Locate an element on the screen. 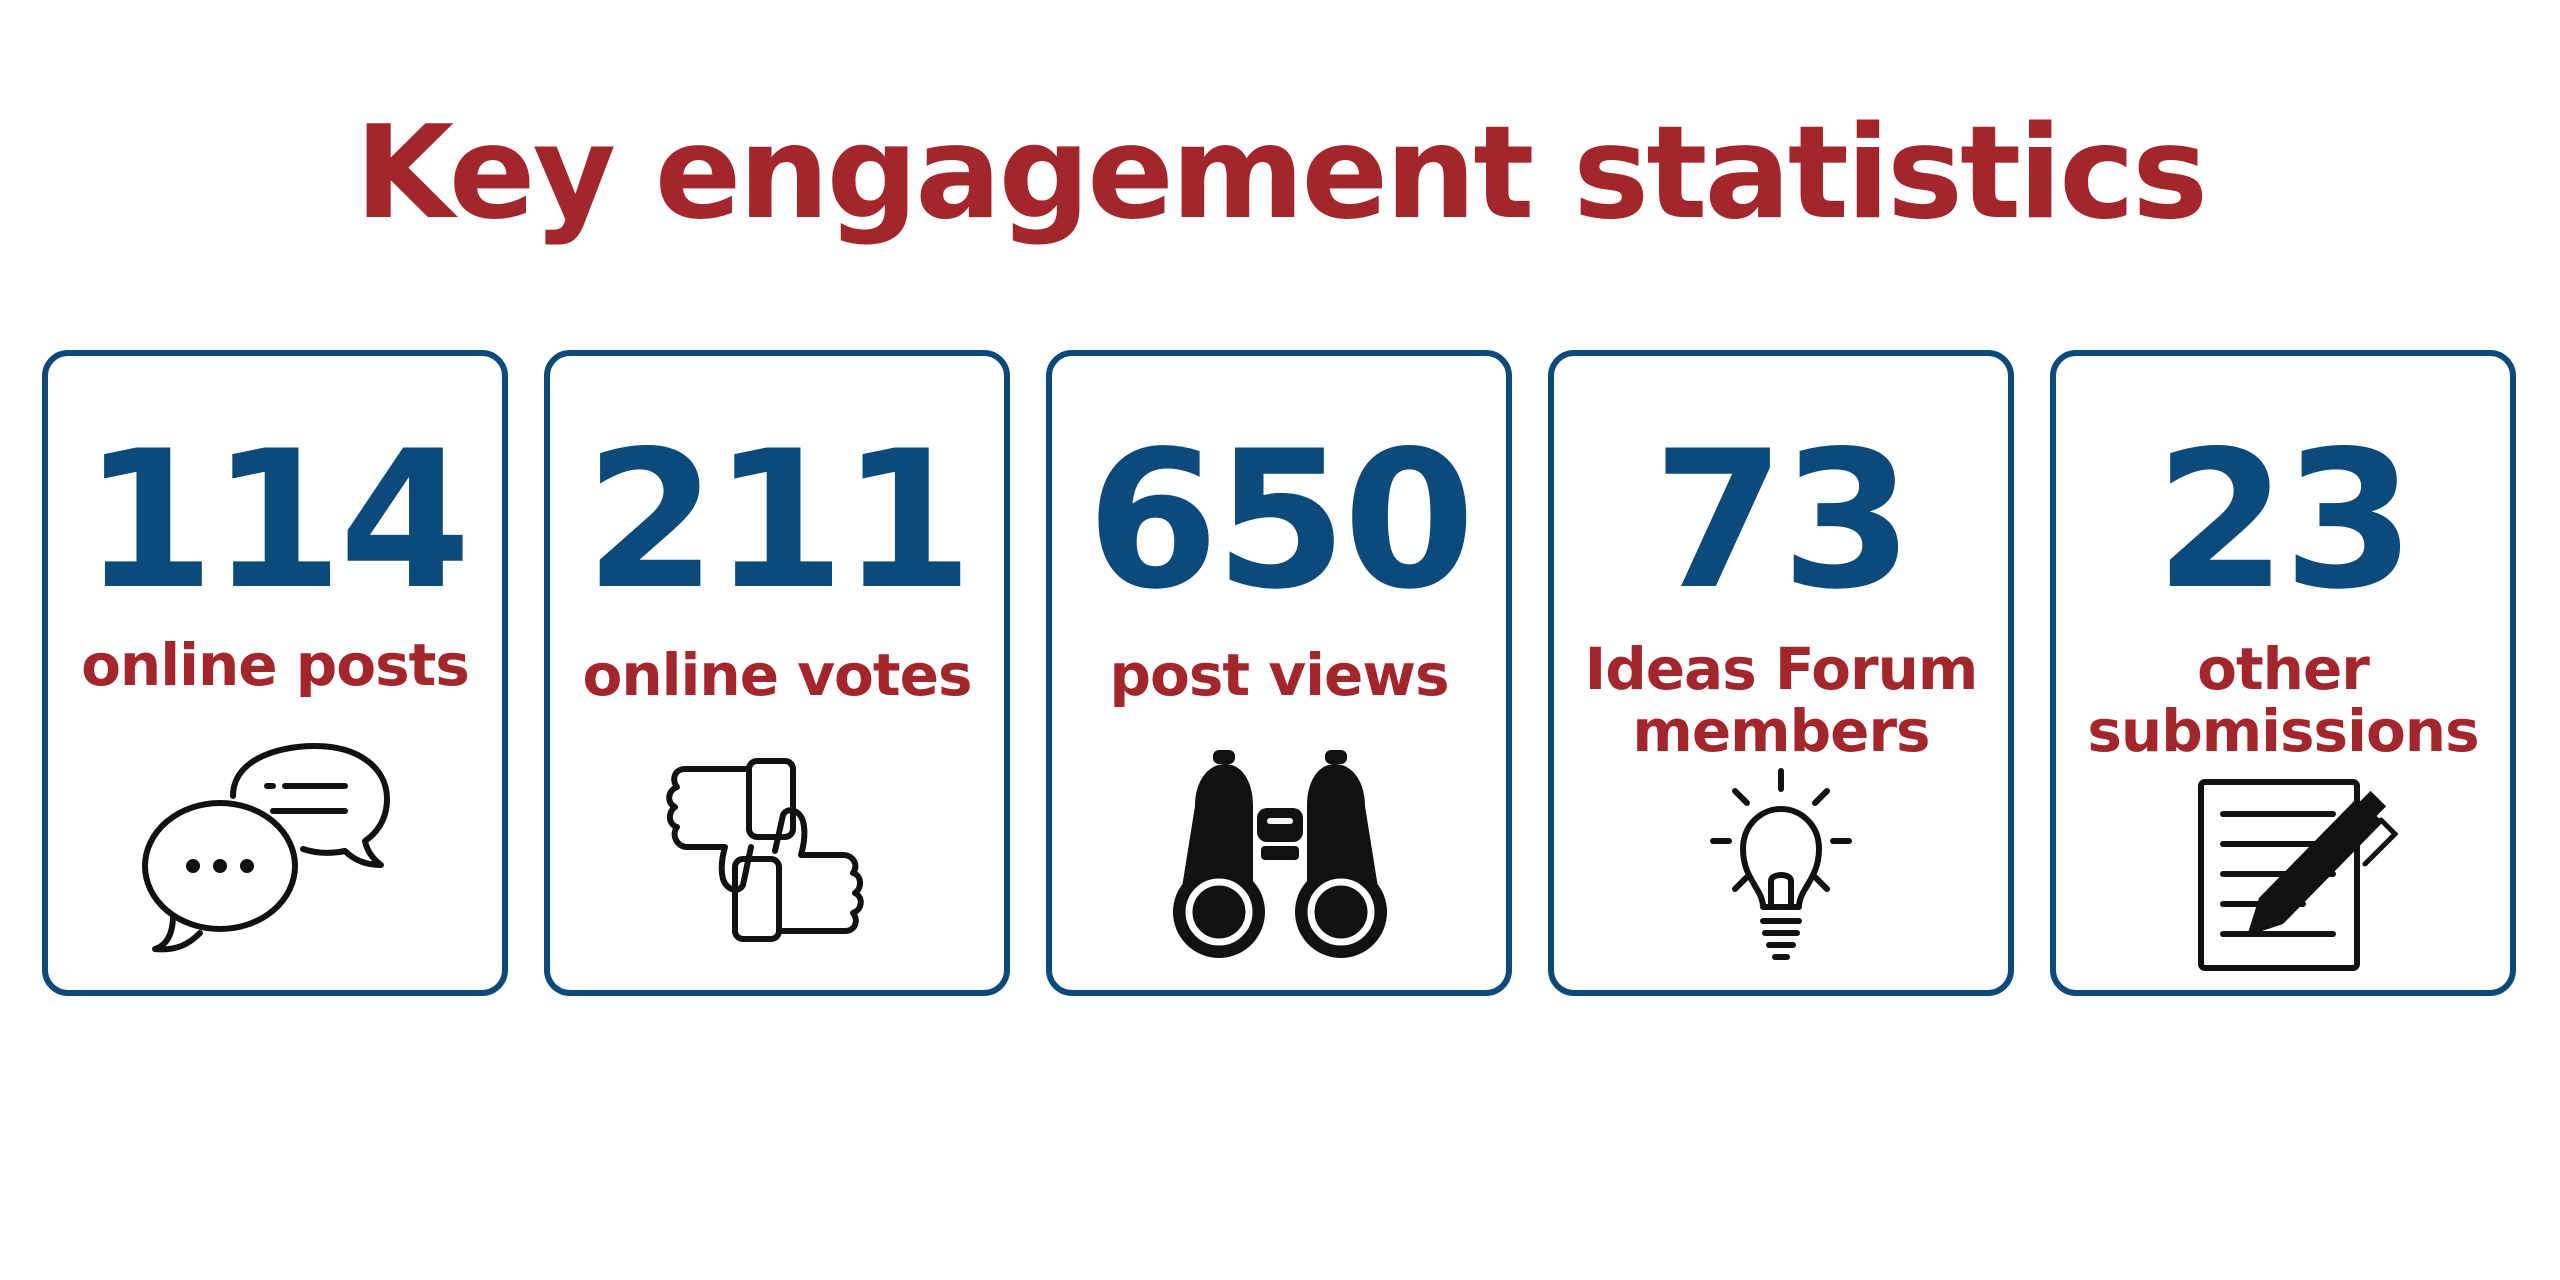 The width and height of the screenshot is (2560, 1280). stat-card-post-views: 650 post views is located at coordinates (1279, 673).